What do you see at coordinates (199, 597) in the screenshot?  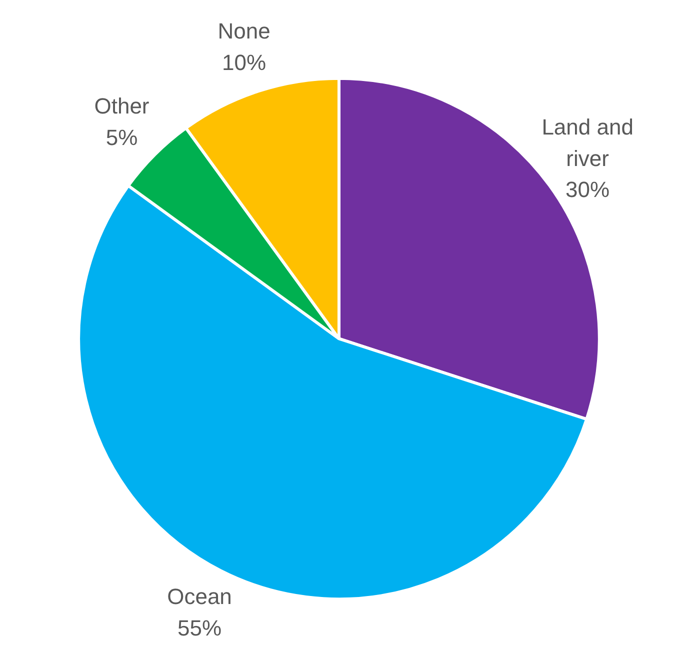 I see `slice-label: Ocean` at bounding box center [199, 597].